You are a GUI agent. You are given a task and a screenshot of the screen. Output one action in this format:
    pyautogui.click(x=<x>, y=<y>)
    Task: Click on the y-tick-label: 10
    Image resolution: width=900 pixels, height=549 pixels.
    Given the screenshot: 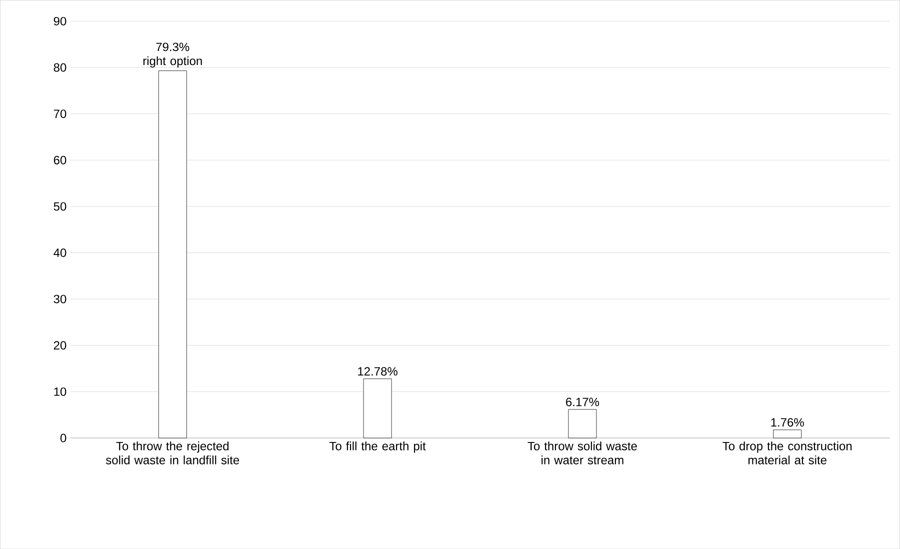 What is the action you would take?
    pyautogui.click(x=60, y=391)
    